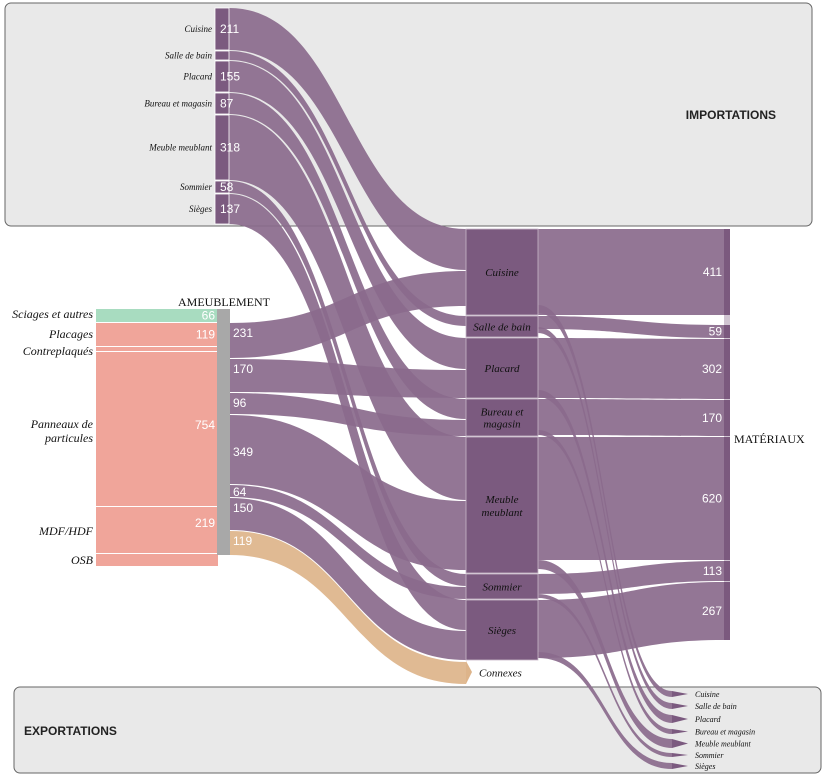  Describe the element at coordinates (712, 418) in the screenshot. I see `material-value-3: 170` at that location.